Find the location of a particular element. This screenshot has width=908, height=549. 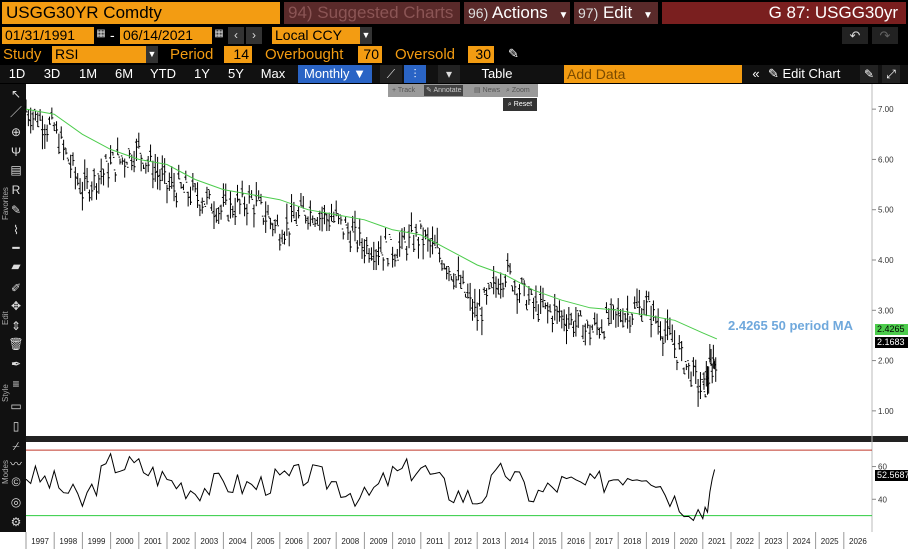

x-tick-label: 2026 is located at coordinates (858, 541).